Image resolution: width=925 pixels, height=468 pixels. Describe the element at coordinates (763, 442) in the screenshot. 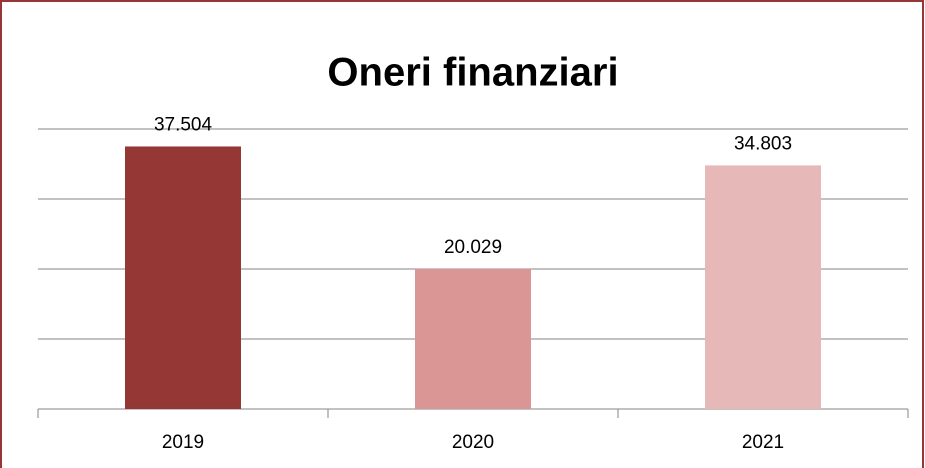

I see `x-tick-label: 2021` at that location.